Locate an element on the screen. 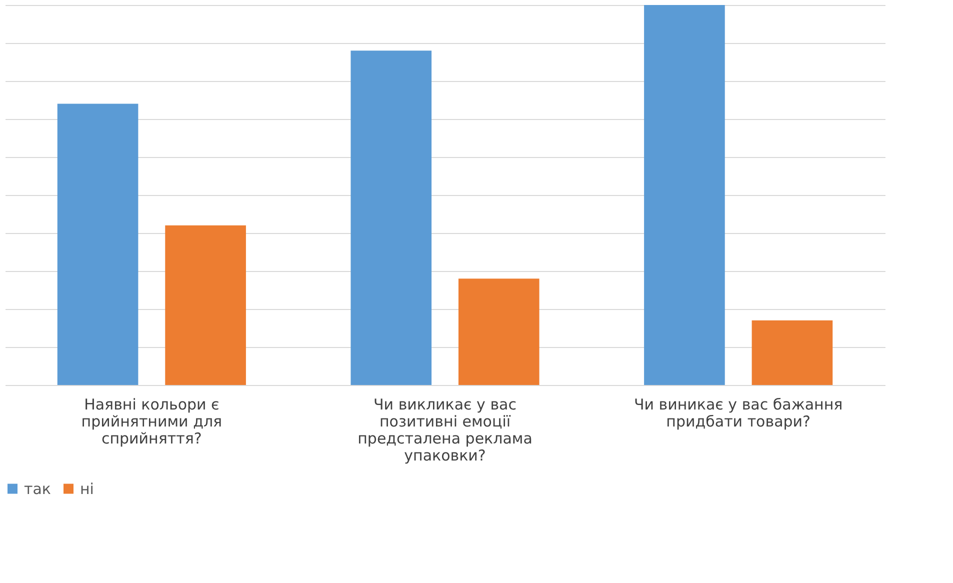 The width and height of the screenshot is (953, 583). x-tick-label: Чи викликає у вас позитивні емоції предсталена реклама упаковки? is located at coordinates (445, 430).